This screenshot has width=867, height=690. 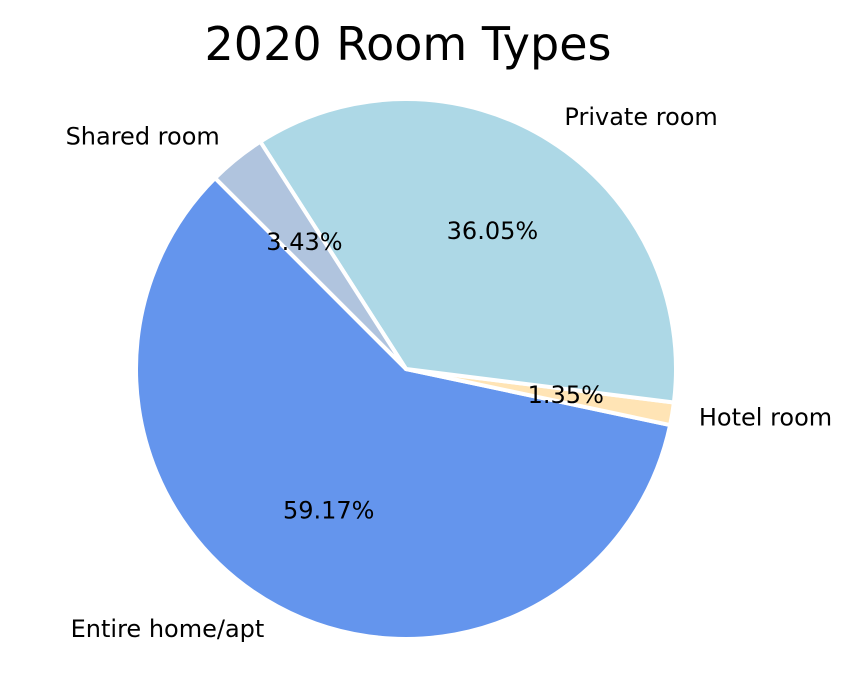 I want to click on slice-percent-hotel-room: 1.35%, so click(x=566, y=395).